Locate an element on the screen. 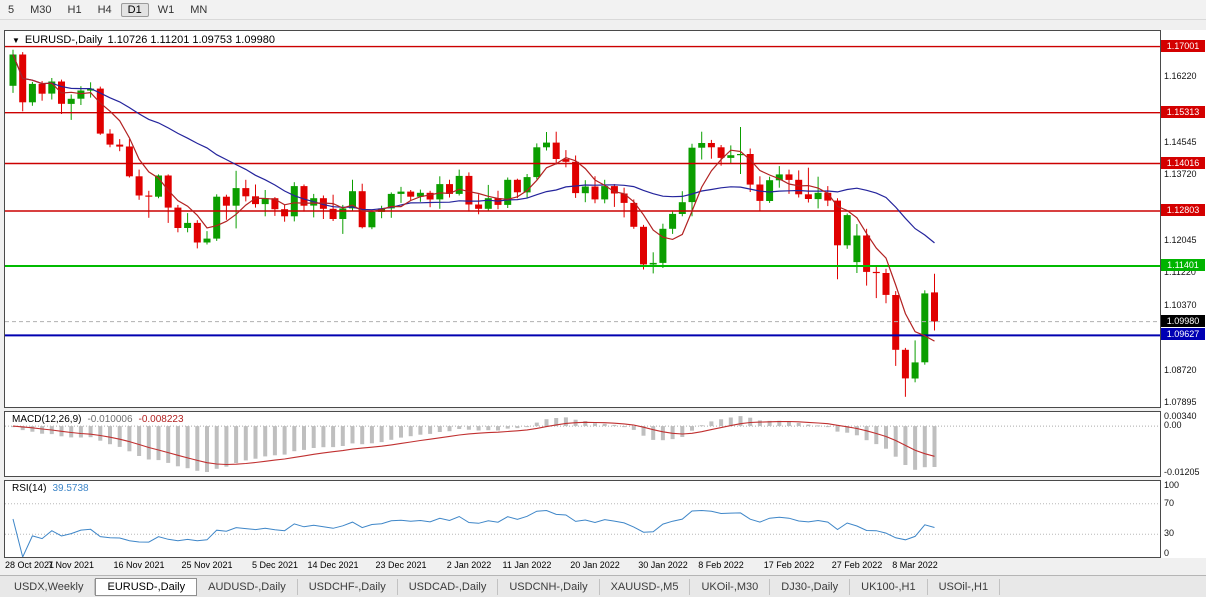  resistance-badge-1: 1.17001 is located at coordinates (1183, 46).